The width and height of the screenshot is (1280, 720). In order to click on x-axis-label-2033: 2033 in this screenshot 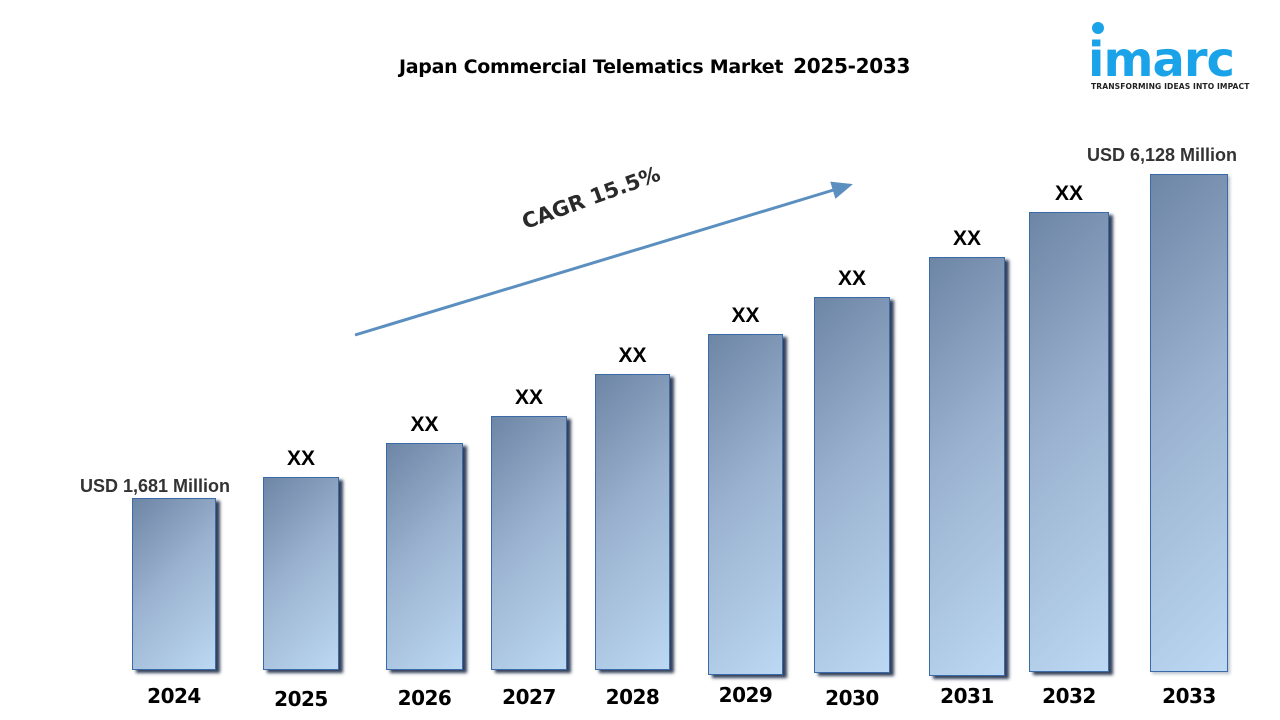, I will do `click(1189, 696)`.